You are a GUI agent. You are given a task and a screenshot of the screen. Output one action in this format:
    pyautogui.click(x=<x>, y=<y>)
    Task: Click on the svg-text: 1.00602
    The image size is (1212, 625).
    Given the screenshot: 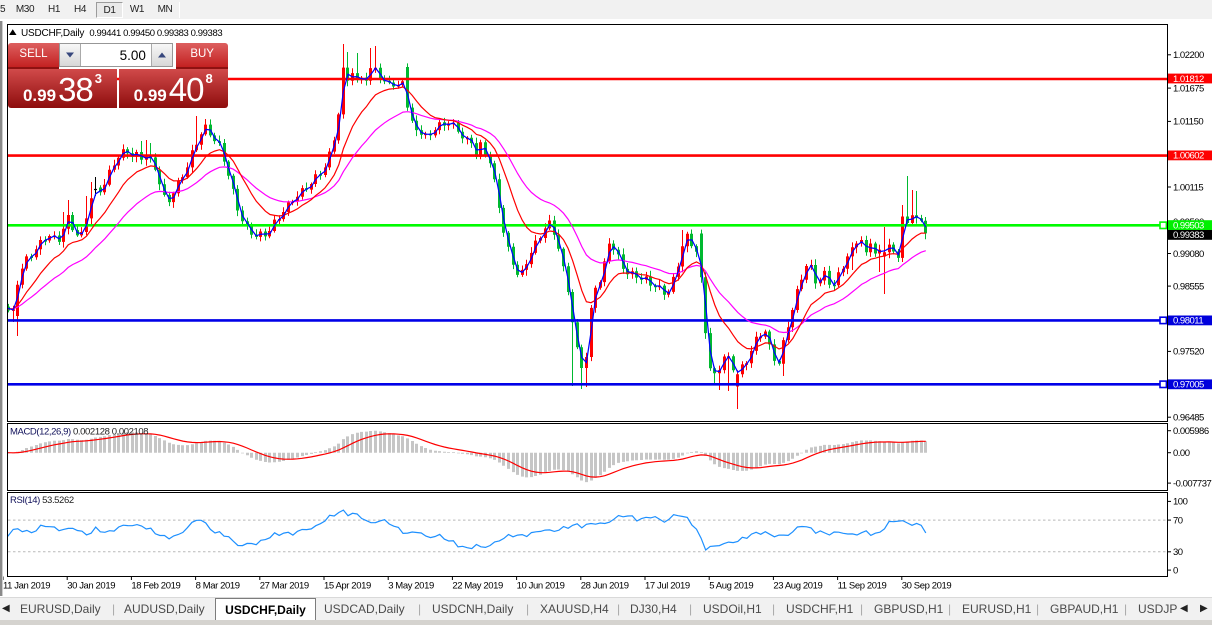 What is the action you would take?
    pyautogui.click(x=1188, y=156)
    